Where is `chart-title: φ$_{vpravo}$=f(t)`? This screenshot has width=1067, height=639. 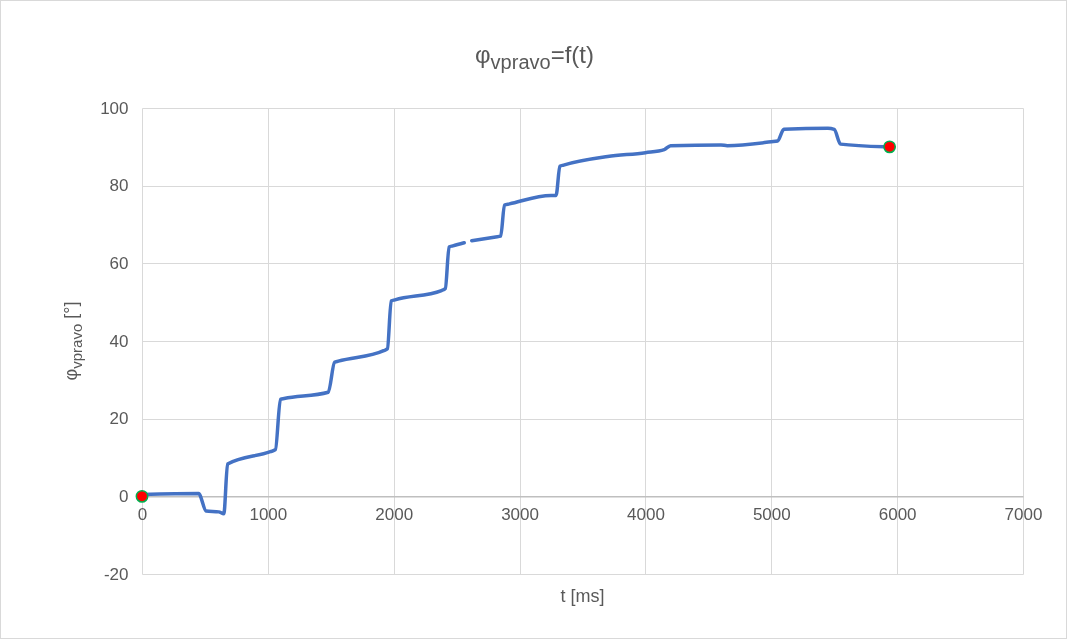 chart-title: φ$_{vpravo}$=f(t) is located at coordinates (534, 57).